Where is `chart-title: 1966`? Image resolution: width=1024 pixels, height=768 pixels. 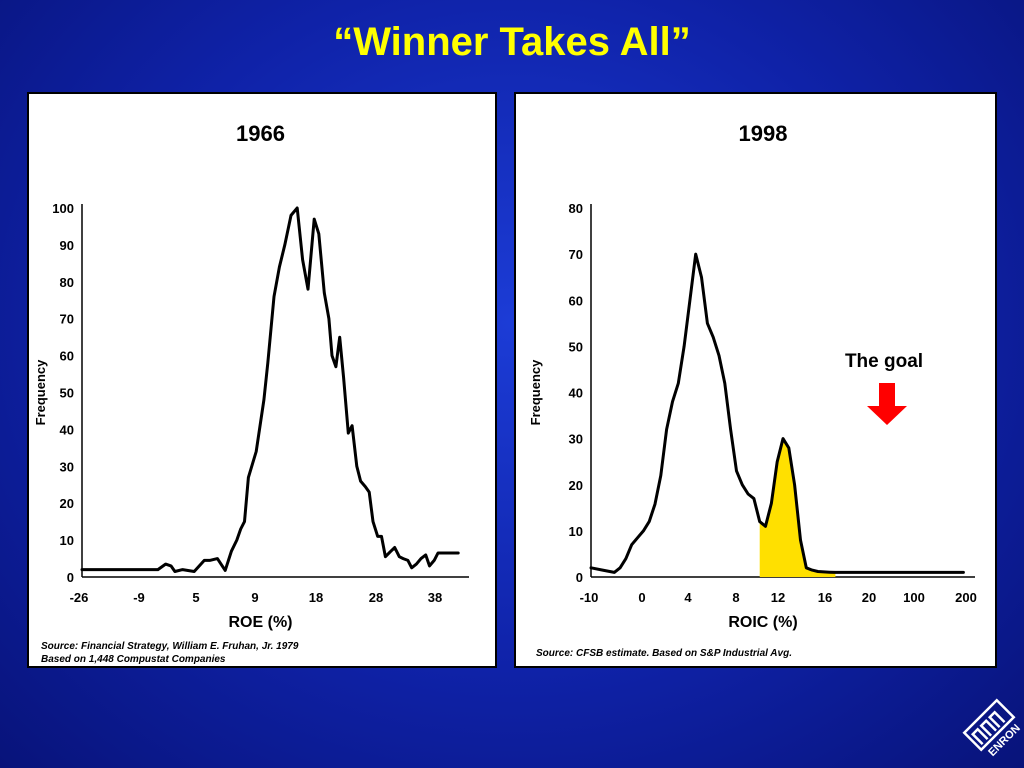 chart-title: 1966 is located at coordinates (260, 133).